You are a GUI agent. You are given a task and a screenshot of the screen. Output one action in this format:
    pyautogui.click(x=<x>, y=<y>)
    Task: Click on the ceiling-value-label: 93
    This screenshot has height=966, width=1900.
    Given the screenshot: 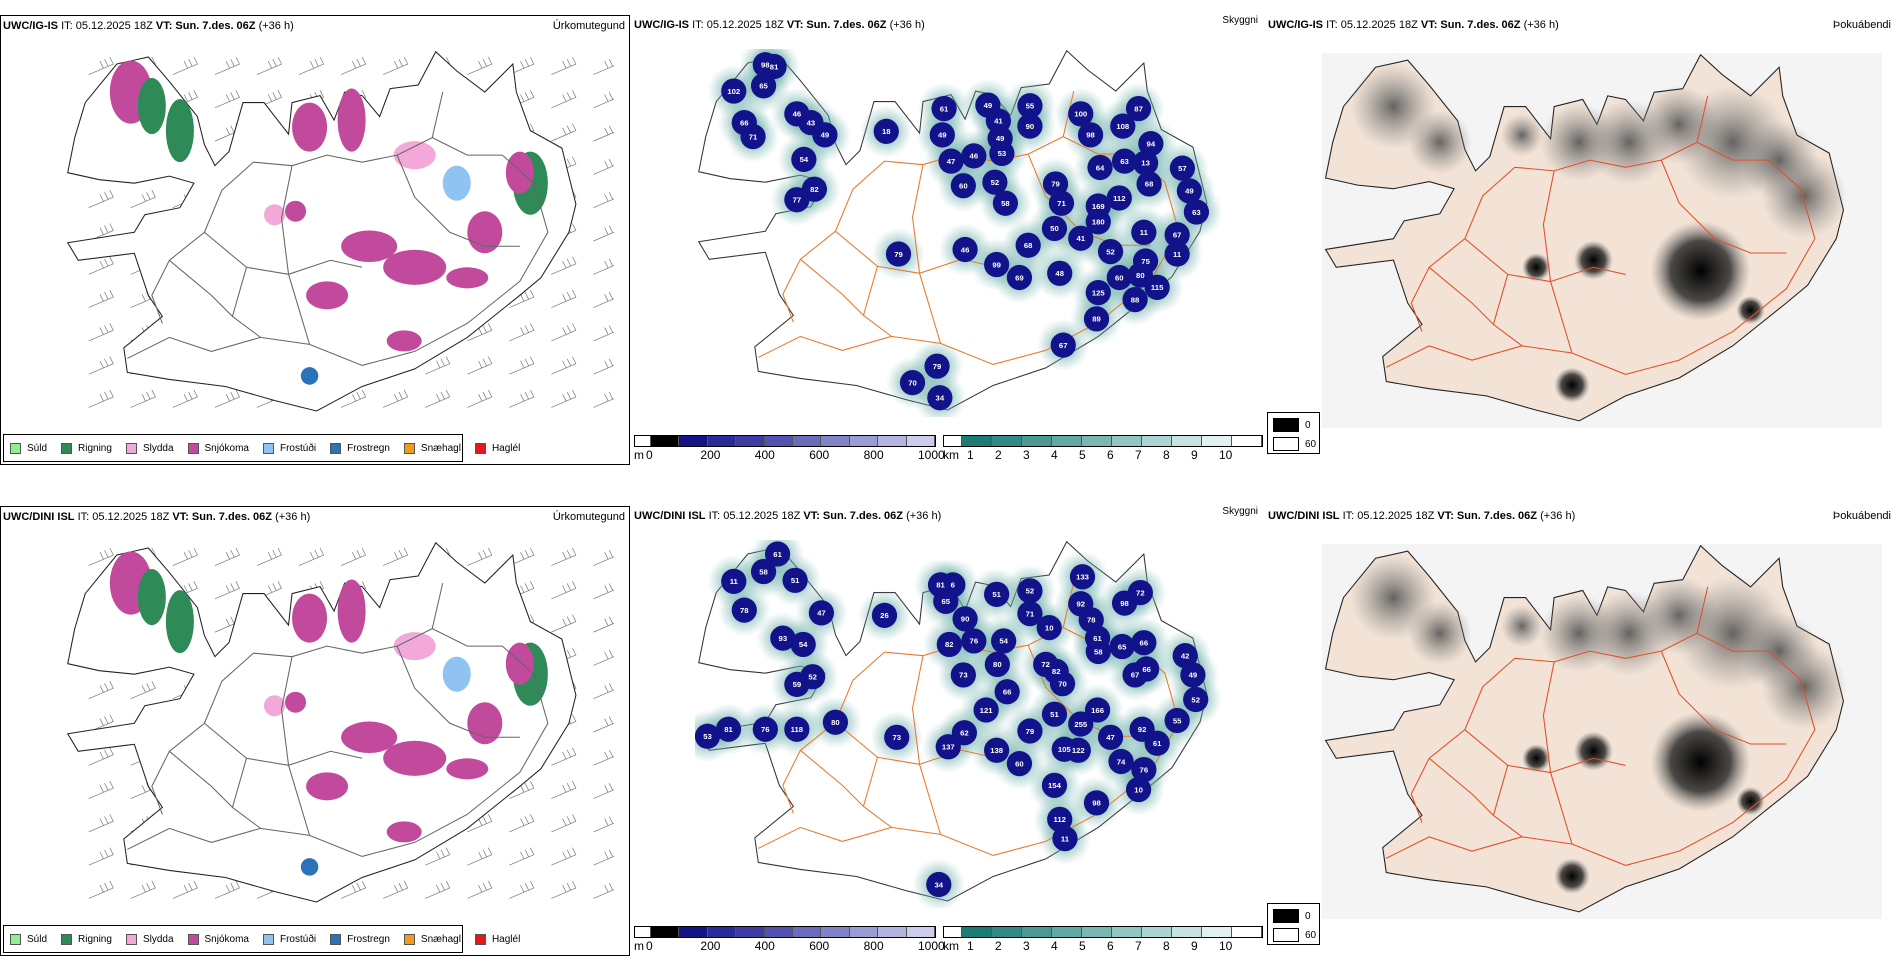 What is the action you would take?
    pyautogui.click(x=783, y=638)
    